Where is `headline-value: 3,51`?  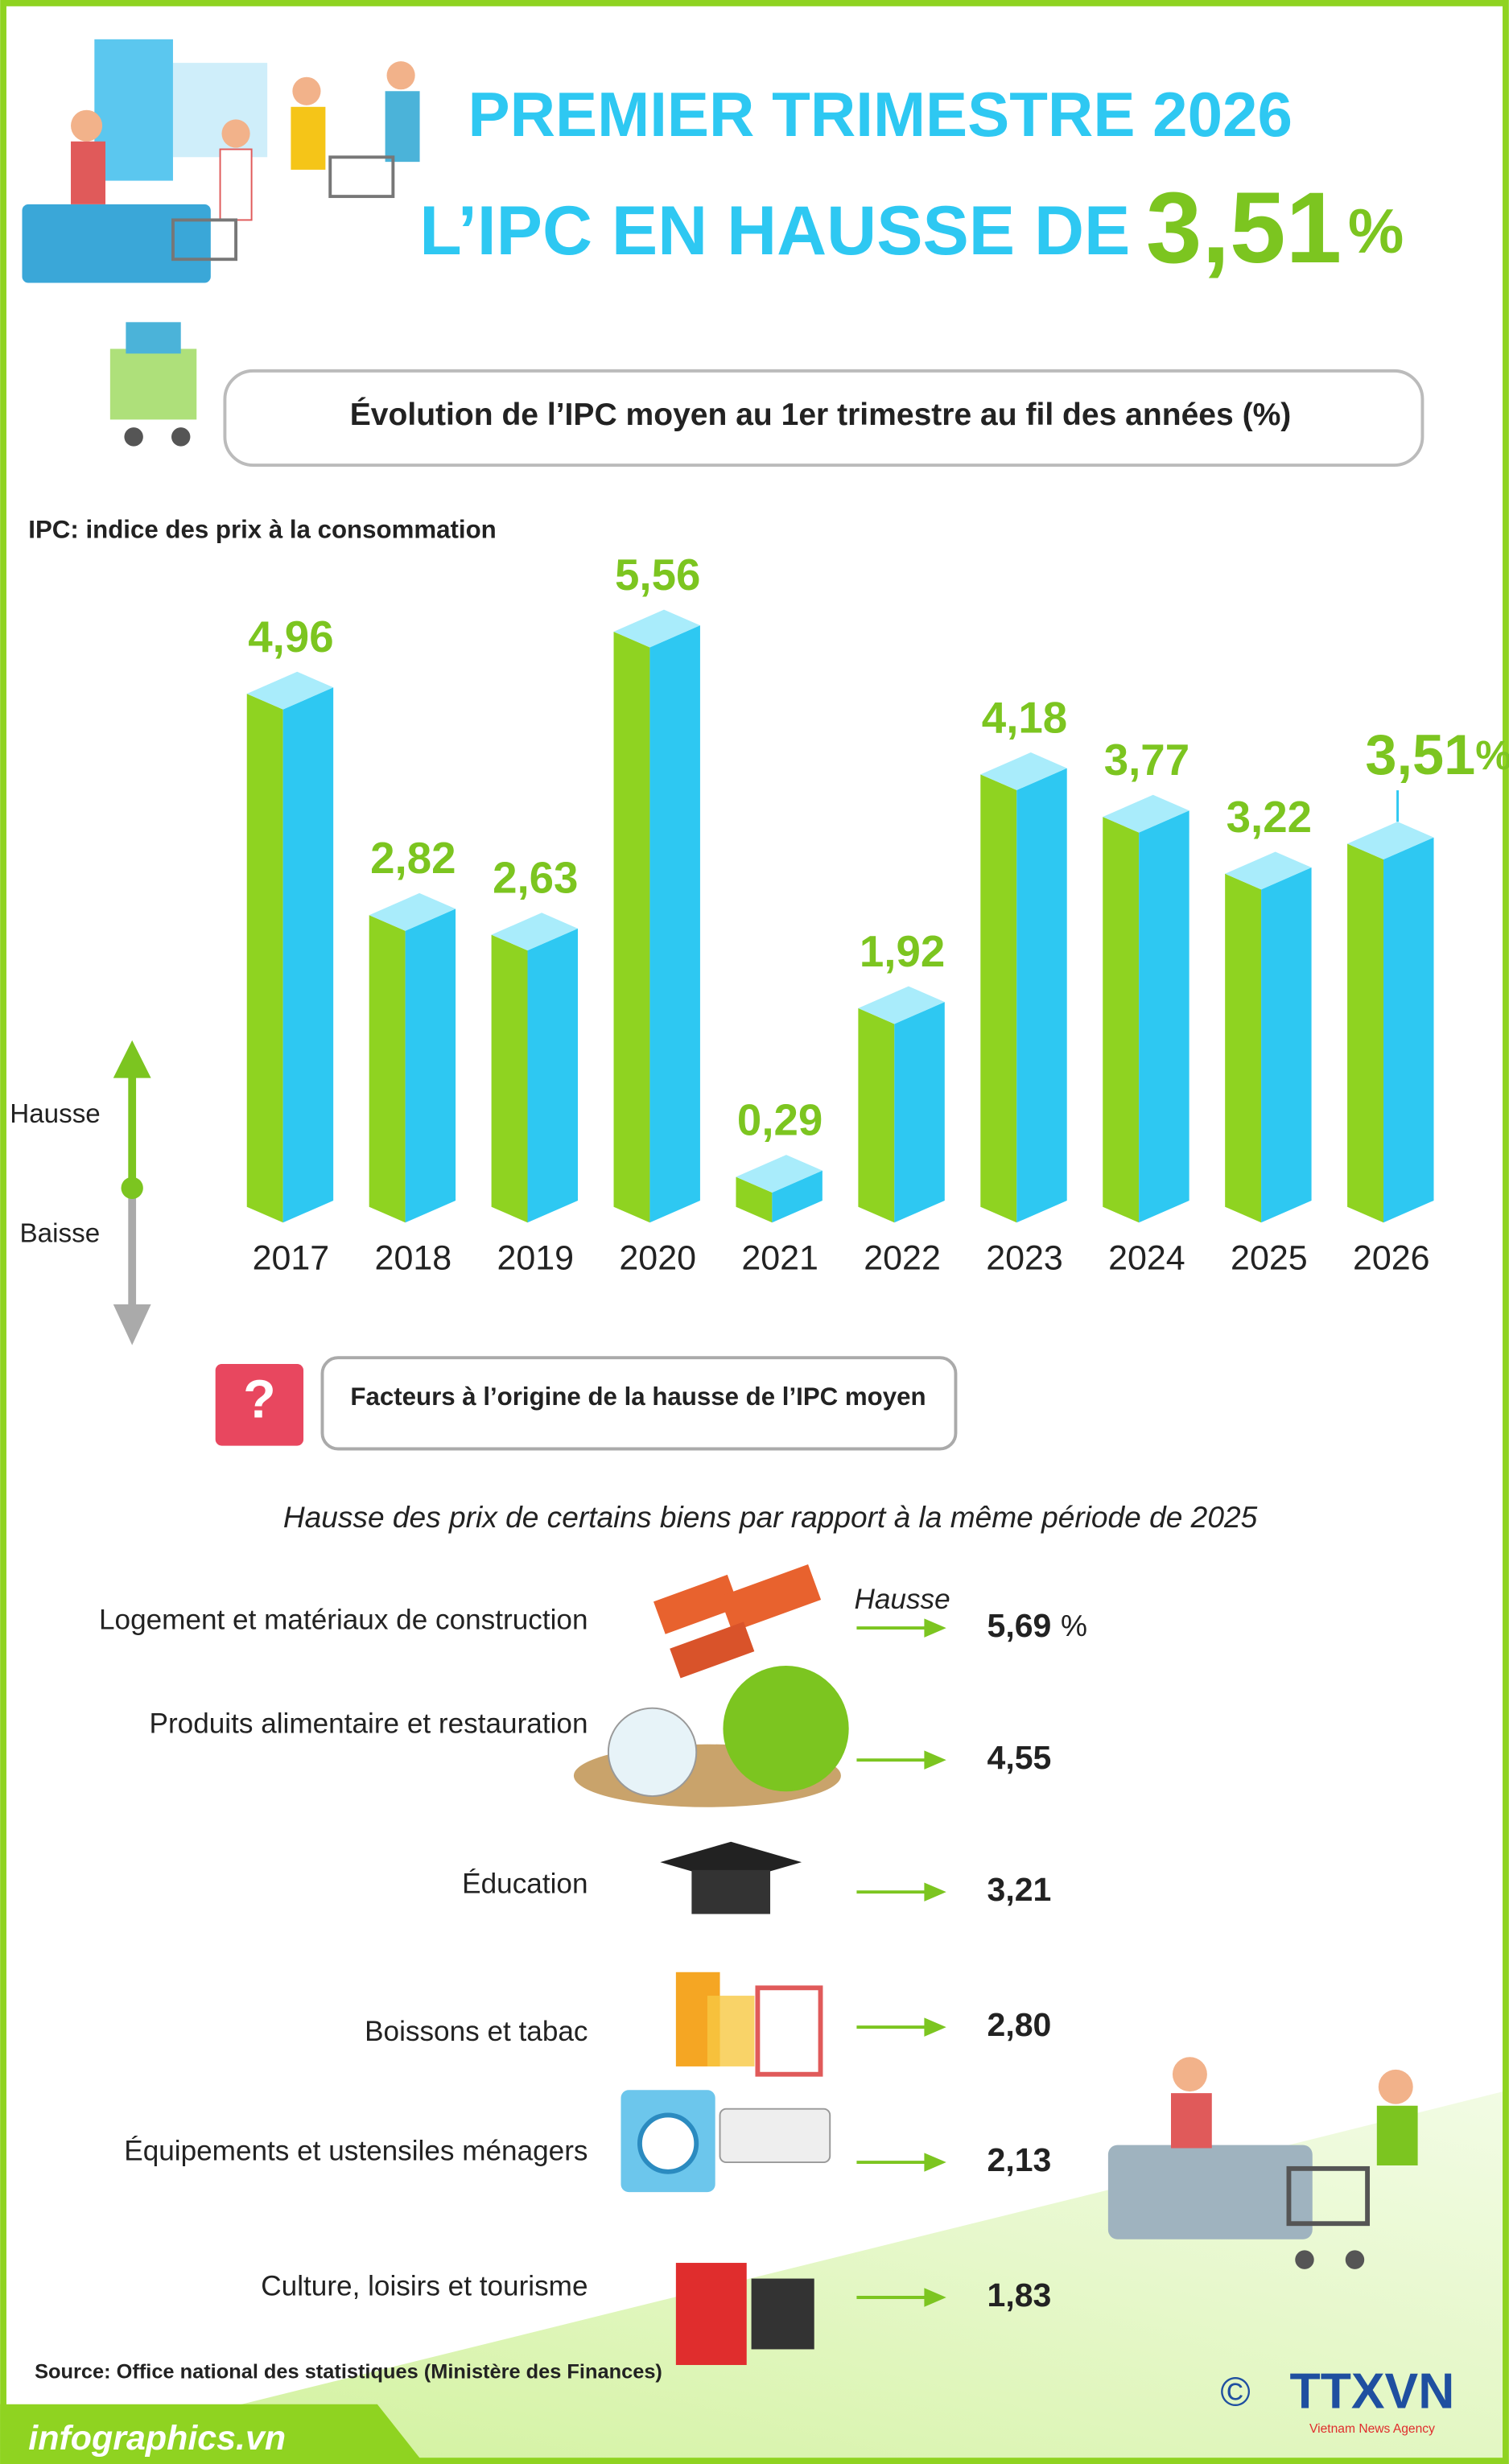
headline-value: 3,51 is located at coordinates (1244, 228).